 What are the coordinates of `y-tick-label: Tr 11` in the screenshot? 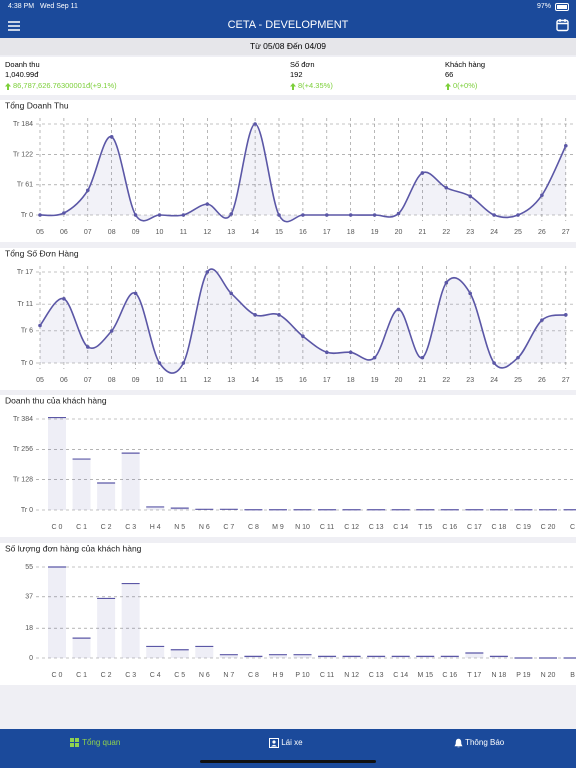 It's located at (25, 304).